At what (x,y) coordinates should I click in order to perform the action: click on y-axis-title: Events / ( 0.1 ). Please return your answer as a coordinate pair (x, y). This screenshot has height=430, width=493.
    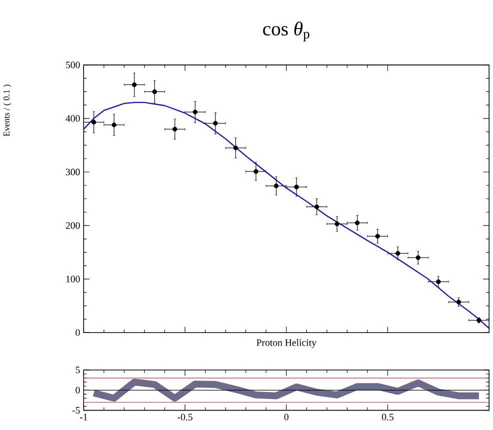
    Looking at the image, I should click on (7, 110).